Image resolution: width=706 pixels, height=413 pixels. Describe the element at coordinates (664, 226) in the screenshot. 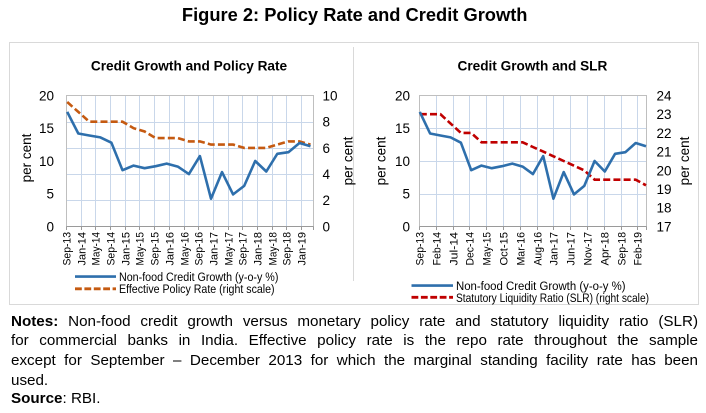

I see `svg-text: 17` at that location.